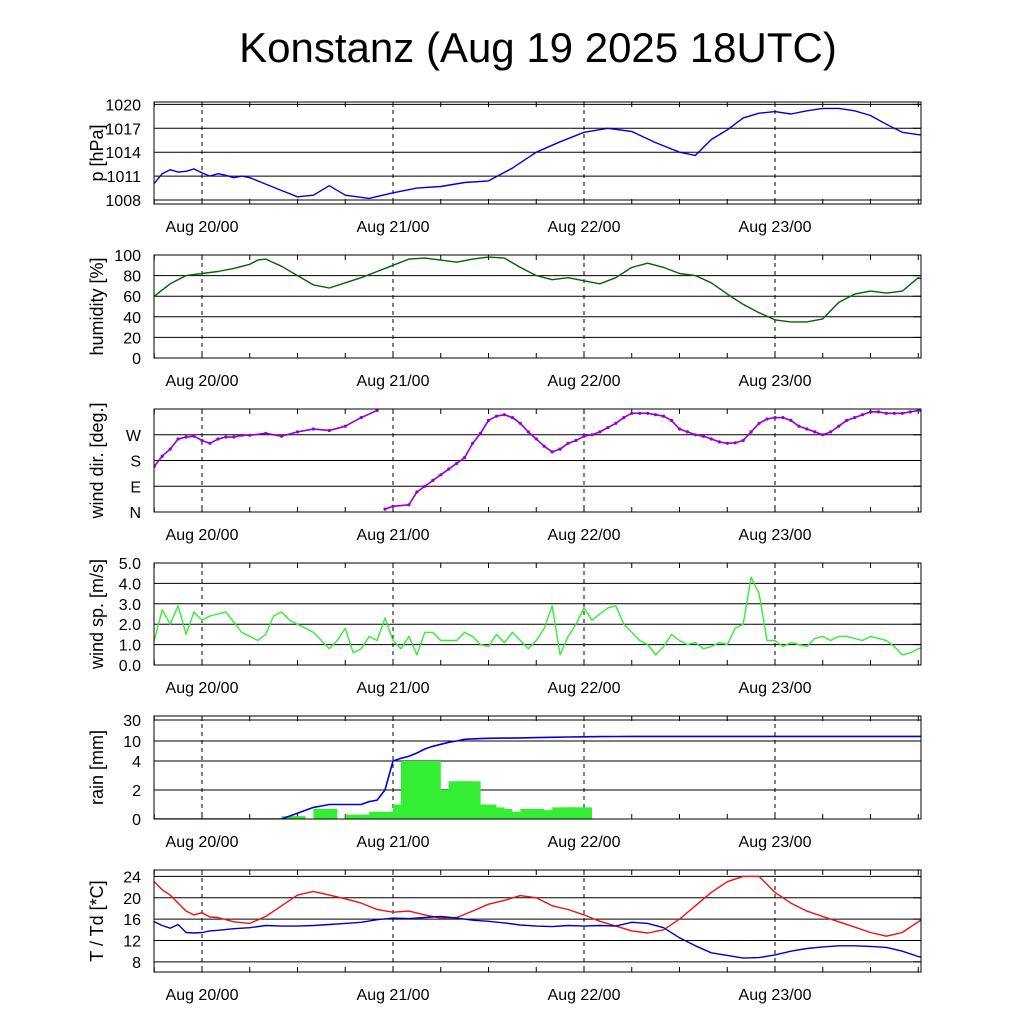 Image resolution: width=1024 pixels, height=1024 pixels. What do you see at coordinates (132, 338) in the screenshot?
I see `y-tick-label: 20` at bounding box center [132, 338].